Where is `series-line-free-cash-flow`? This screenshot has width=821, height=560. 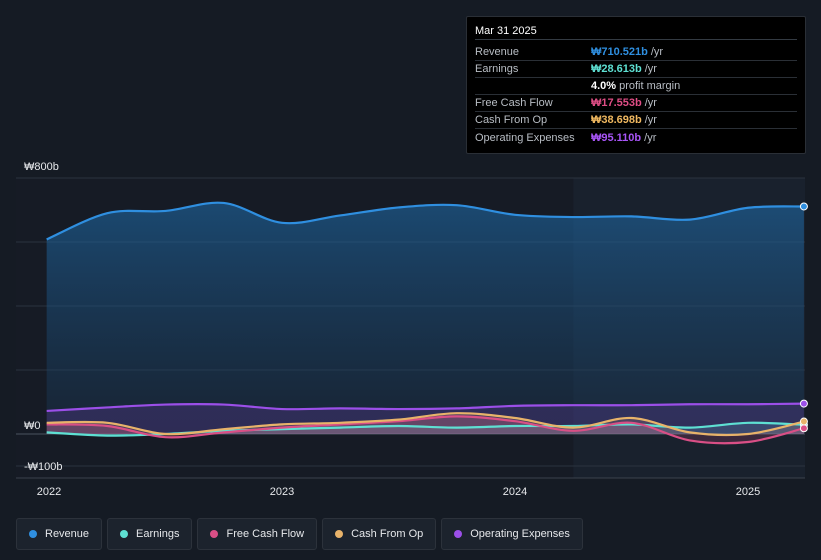 series-line-free-cash-flow is located at coordinates (425, 430).